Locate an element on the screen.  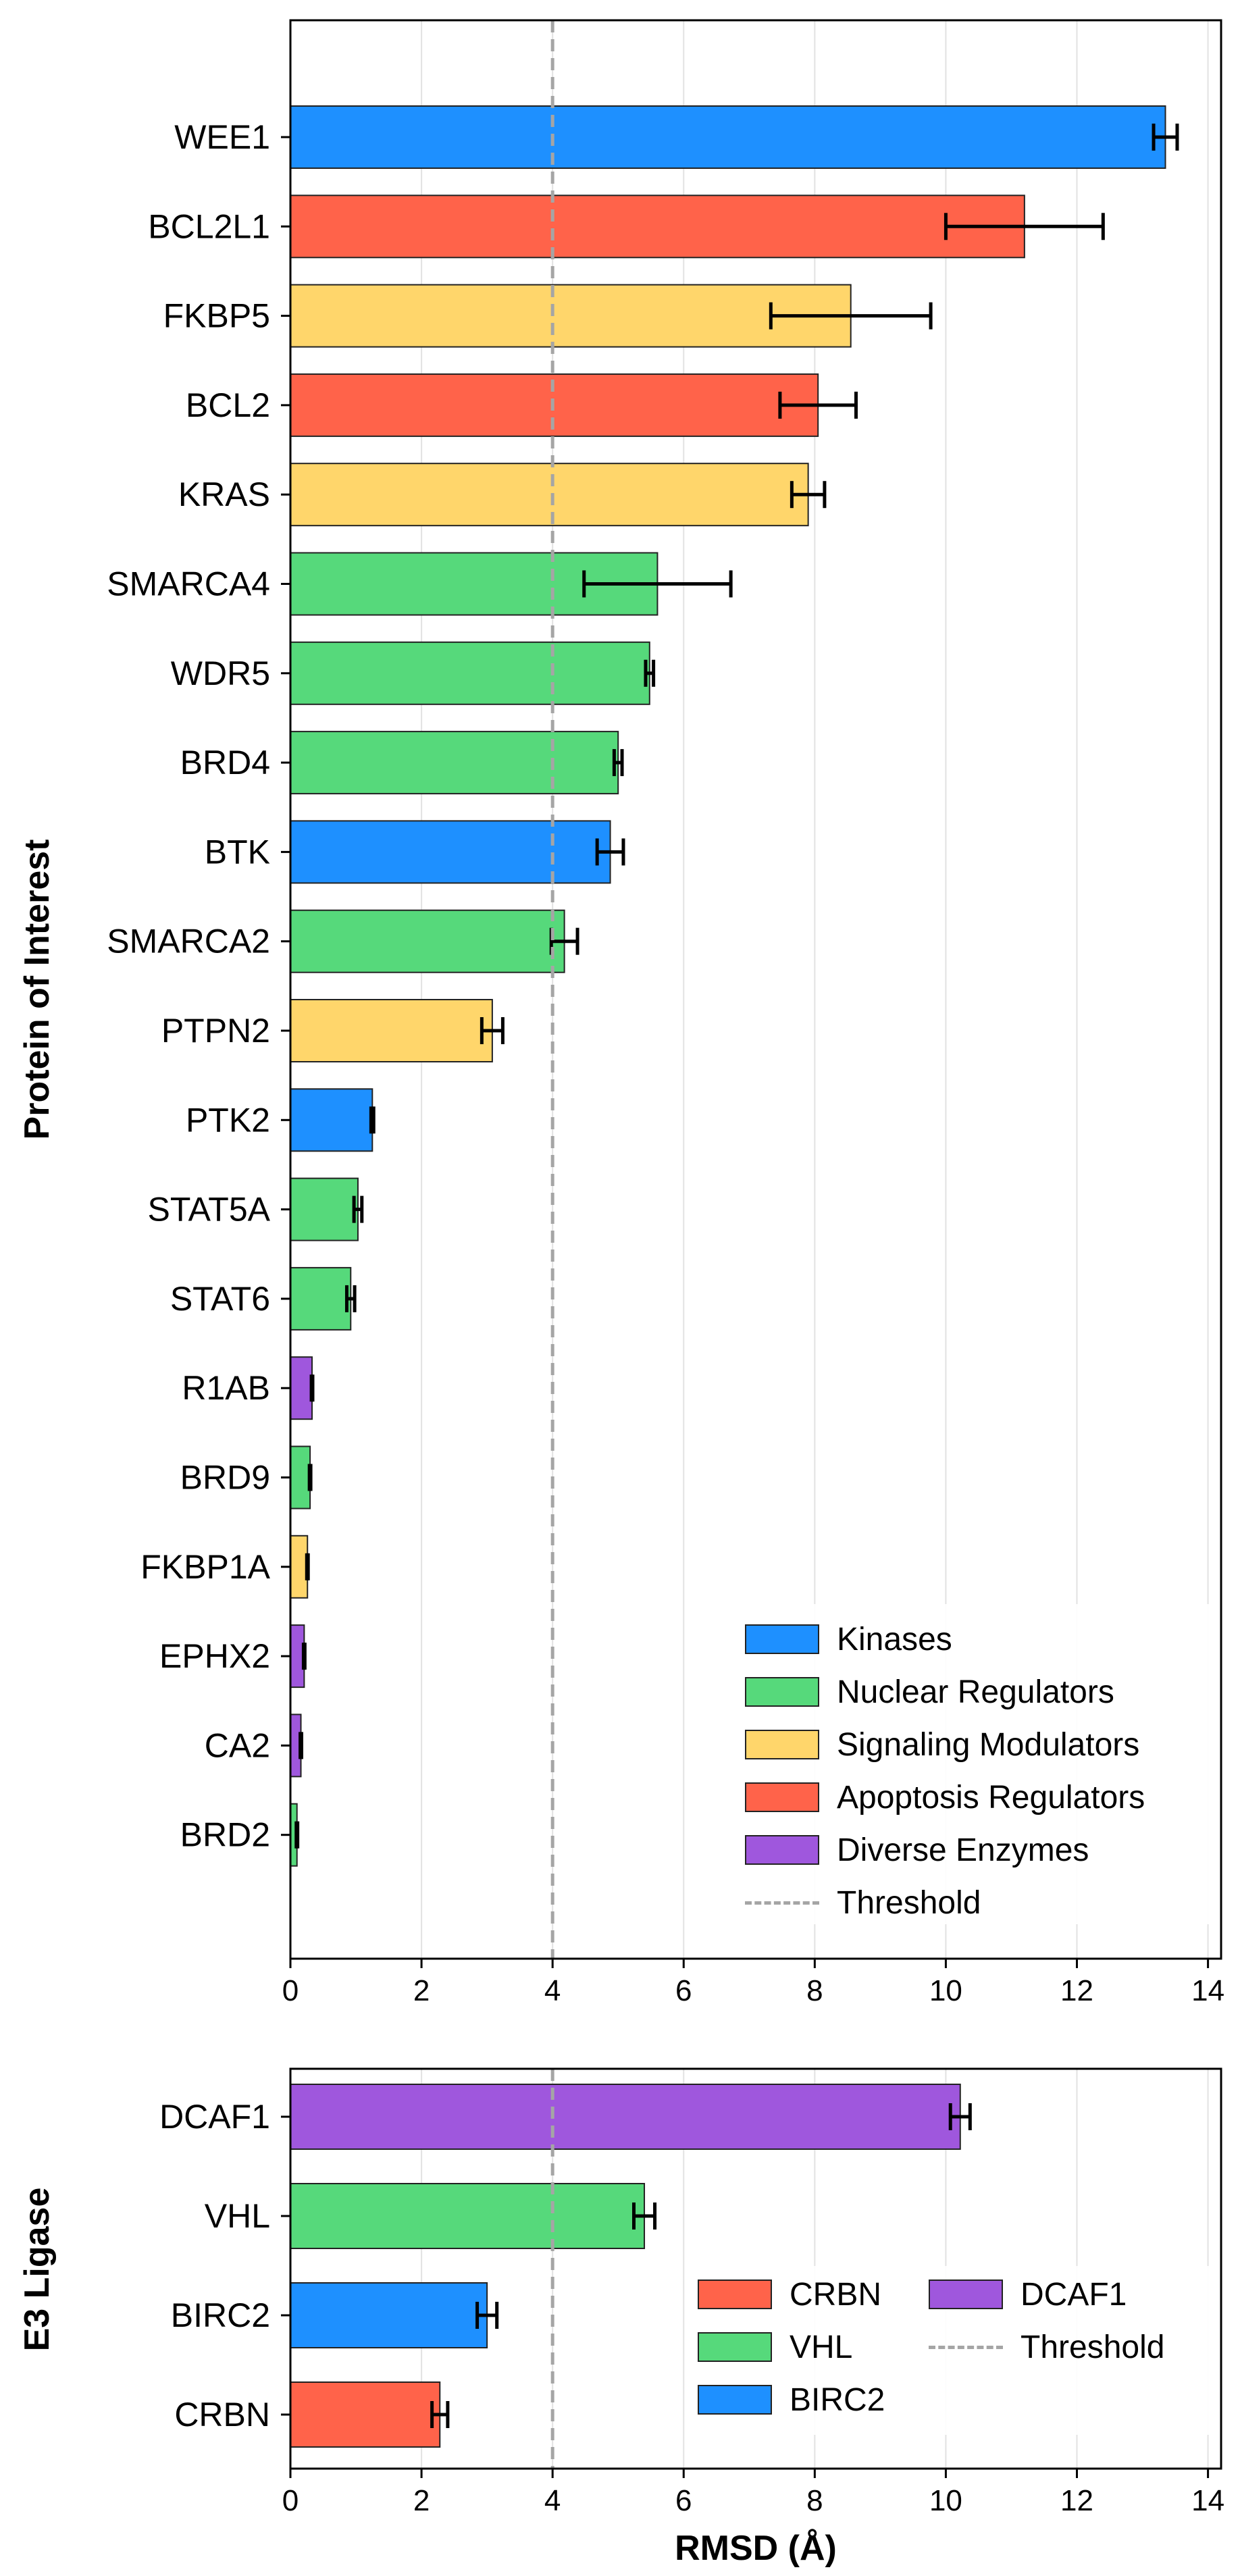
bar-smarca2 is located at coordinates (427, 941).